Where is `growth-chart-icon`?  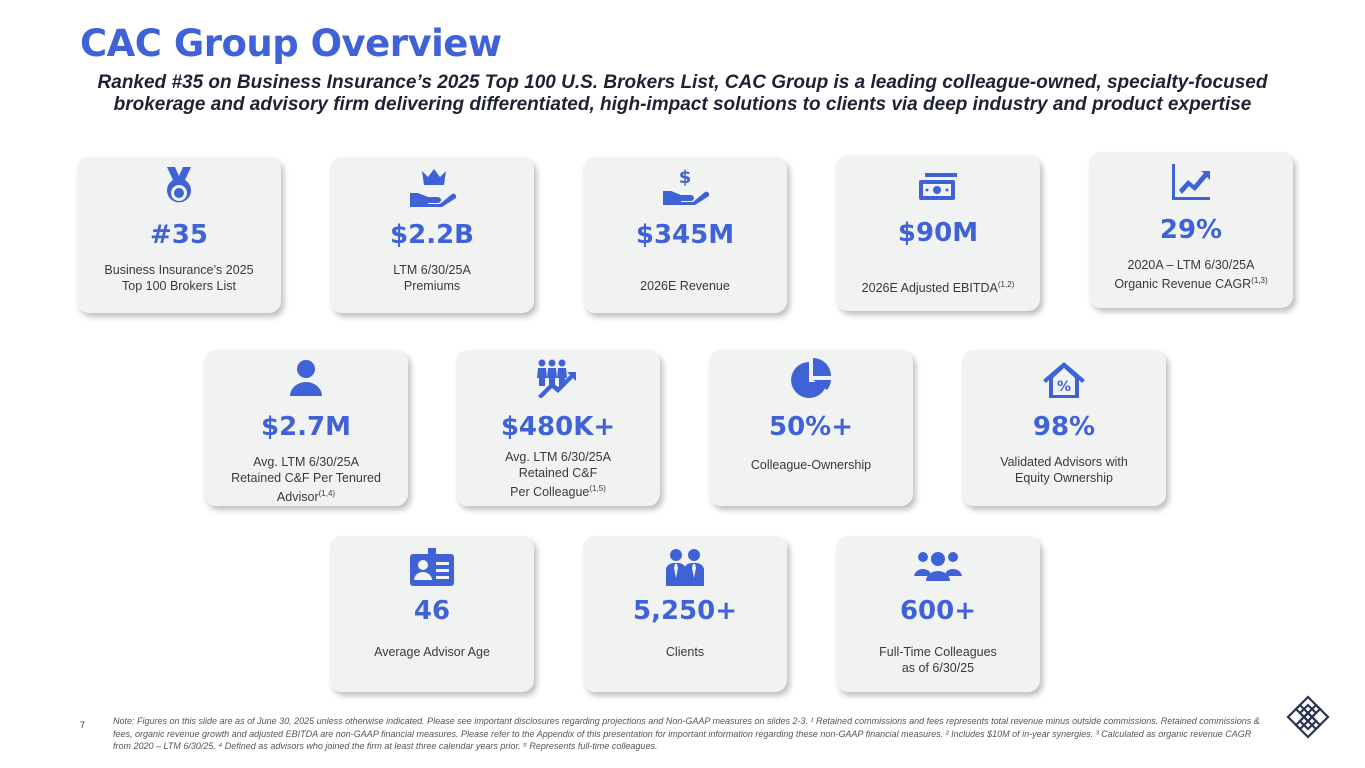
growth-chart-icon is located at coordinates (1191, 182).